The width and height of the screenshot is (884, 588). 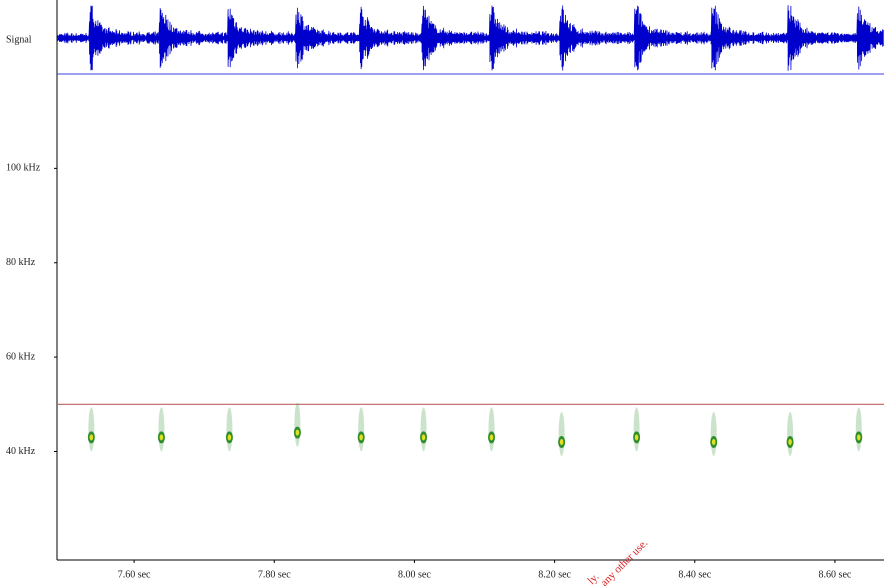 I want to click on x-tick-label: 8.00 sec, so click(x=414, y=574).